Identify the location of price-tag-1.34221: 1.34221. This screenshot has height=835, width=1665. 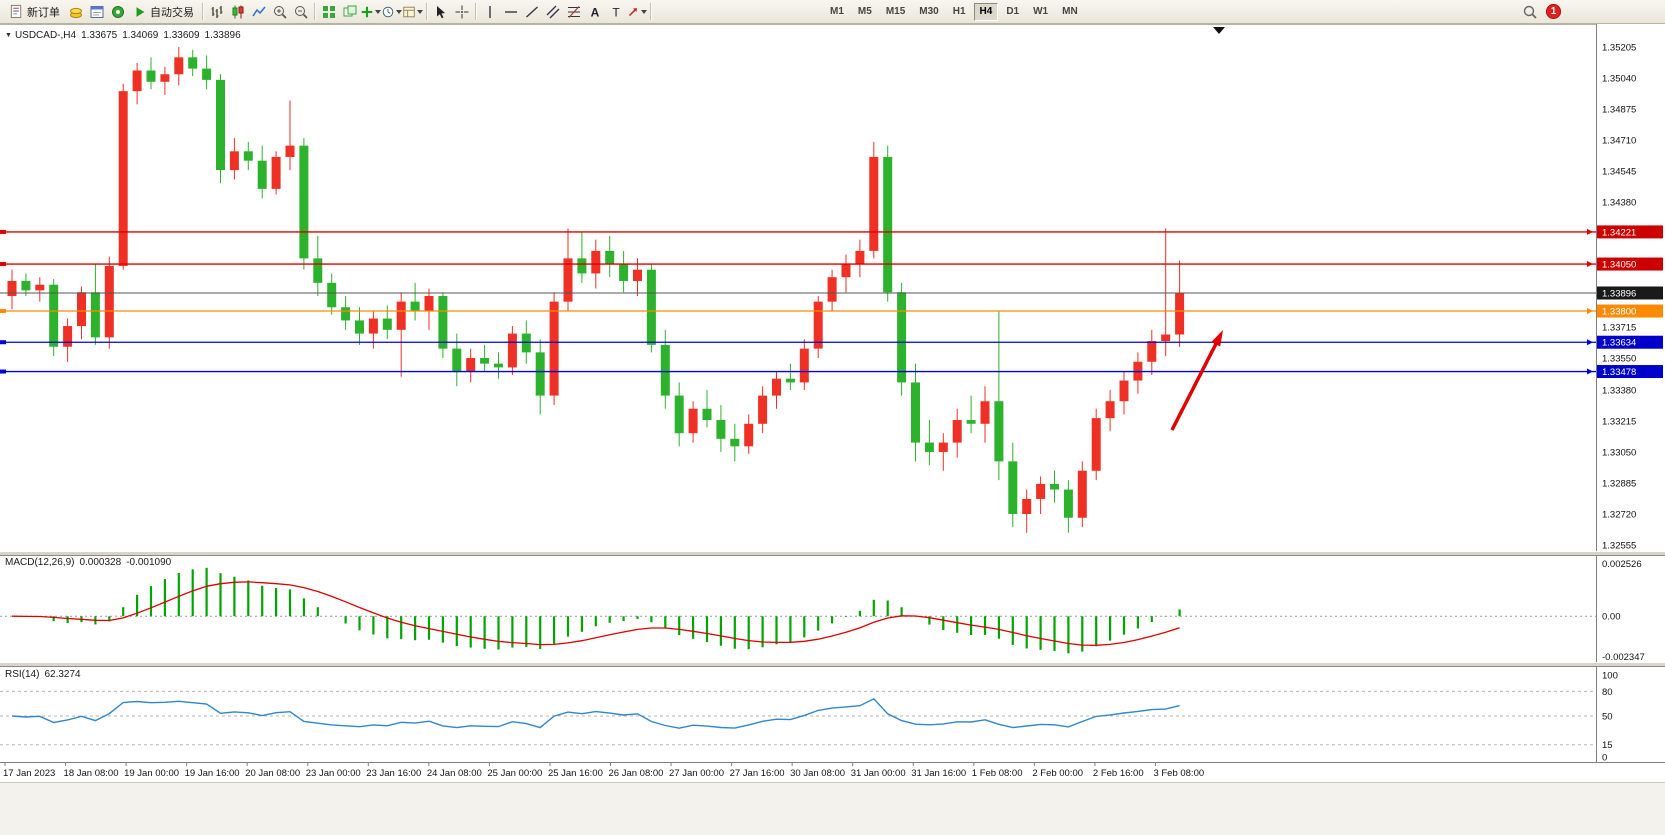
(1630, 232).